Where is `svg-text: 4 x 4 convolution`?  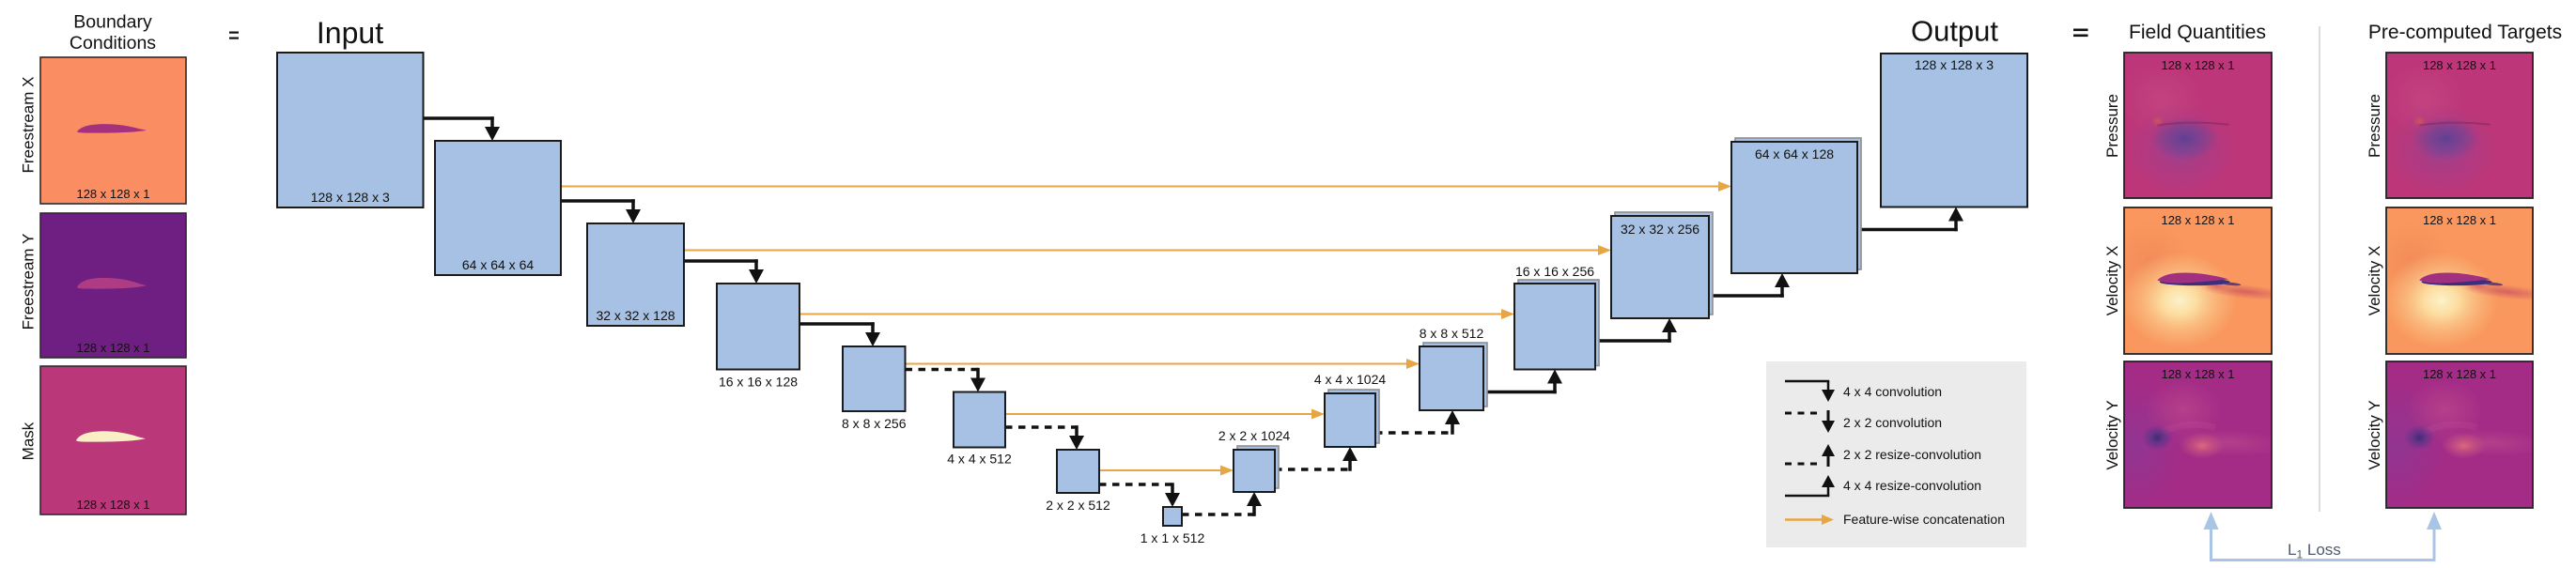
svg-text: 4 x 4 convolution is located at coordinates (1892, 391).